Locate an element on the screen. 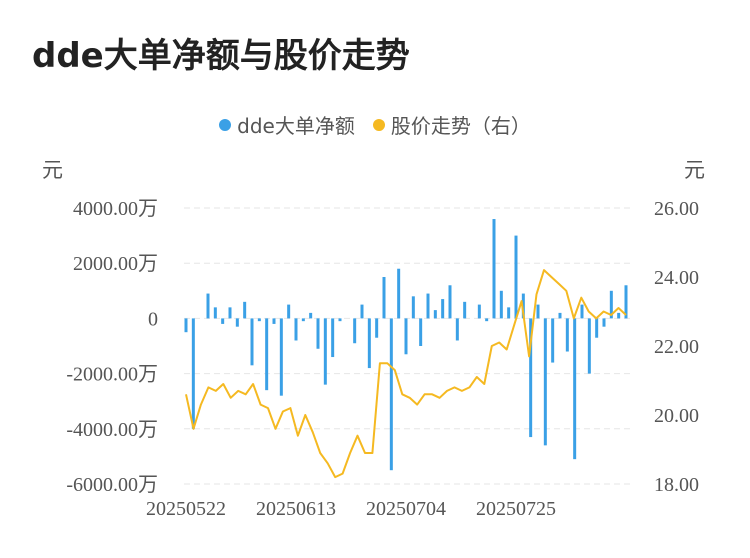 This screenshot has width=750, height=558. legend-dot-dde is located at coordinates (225, 124).